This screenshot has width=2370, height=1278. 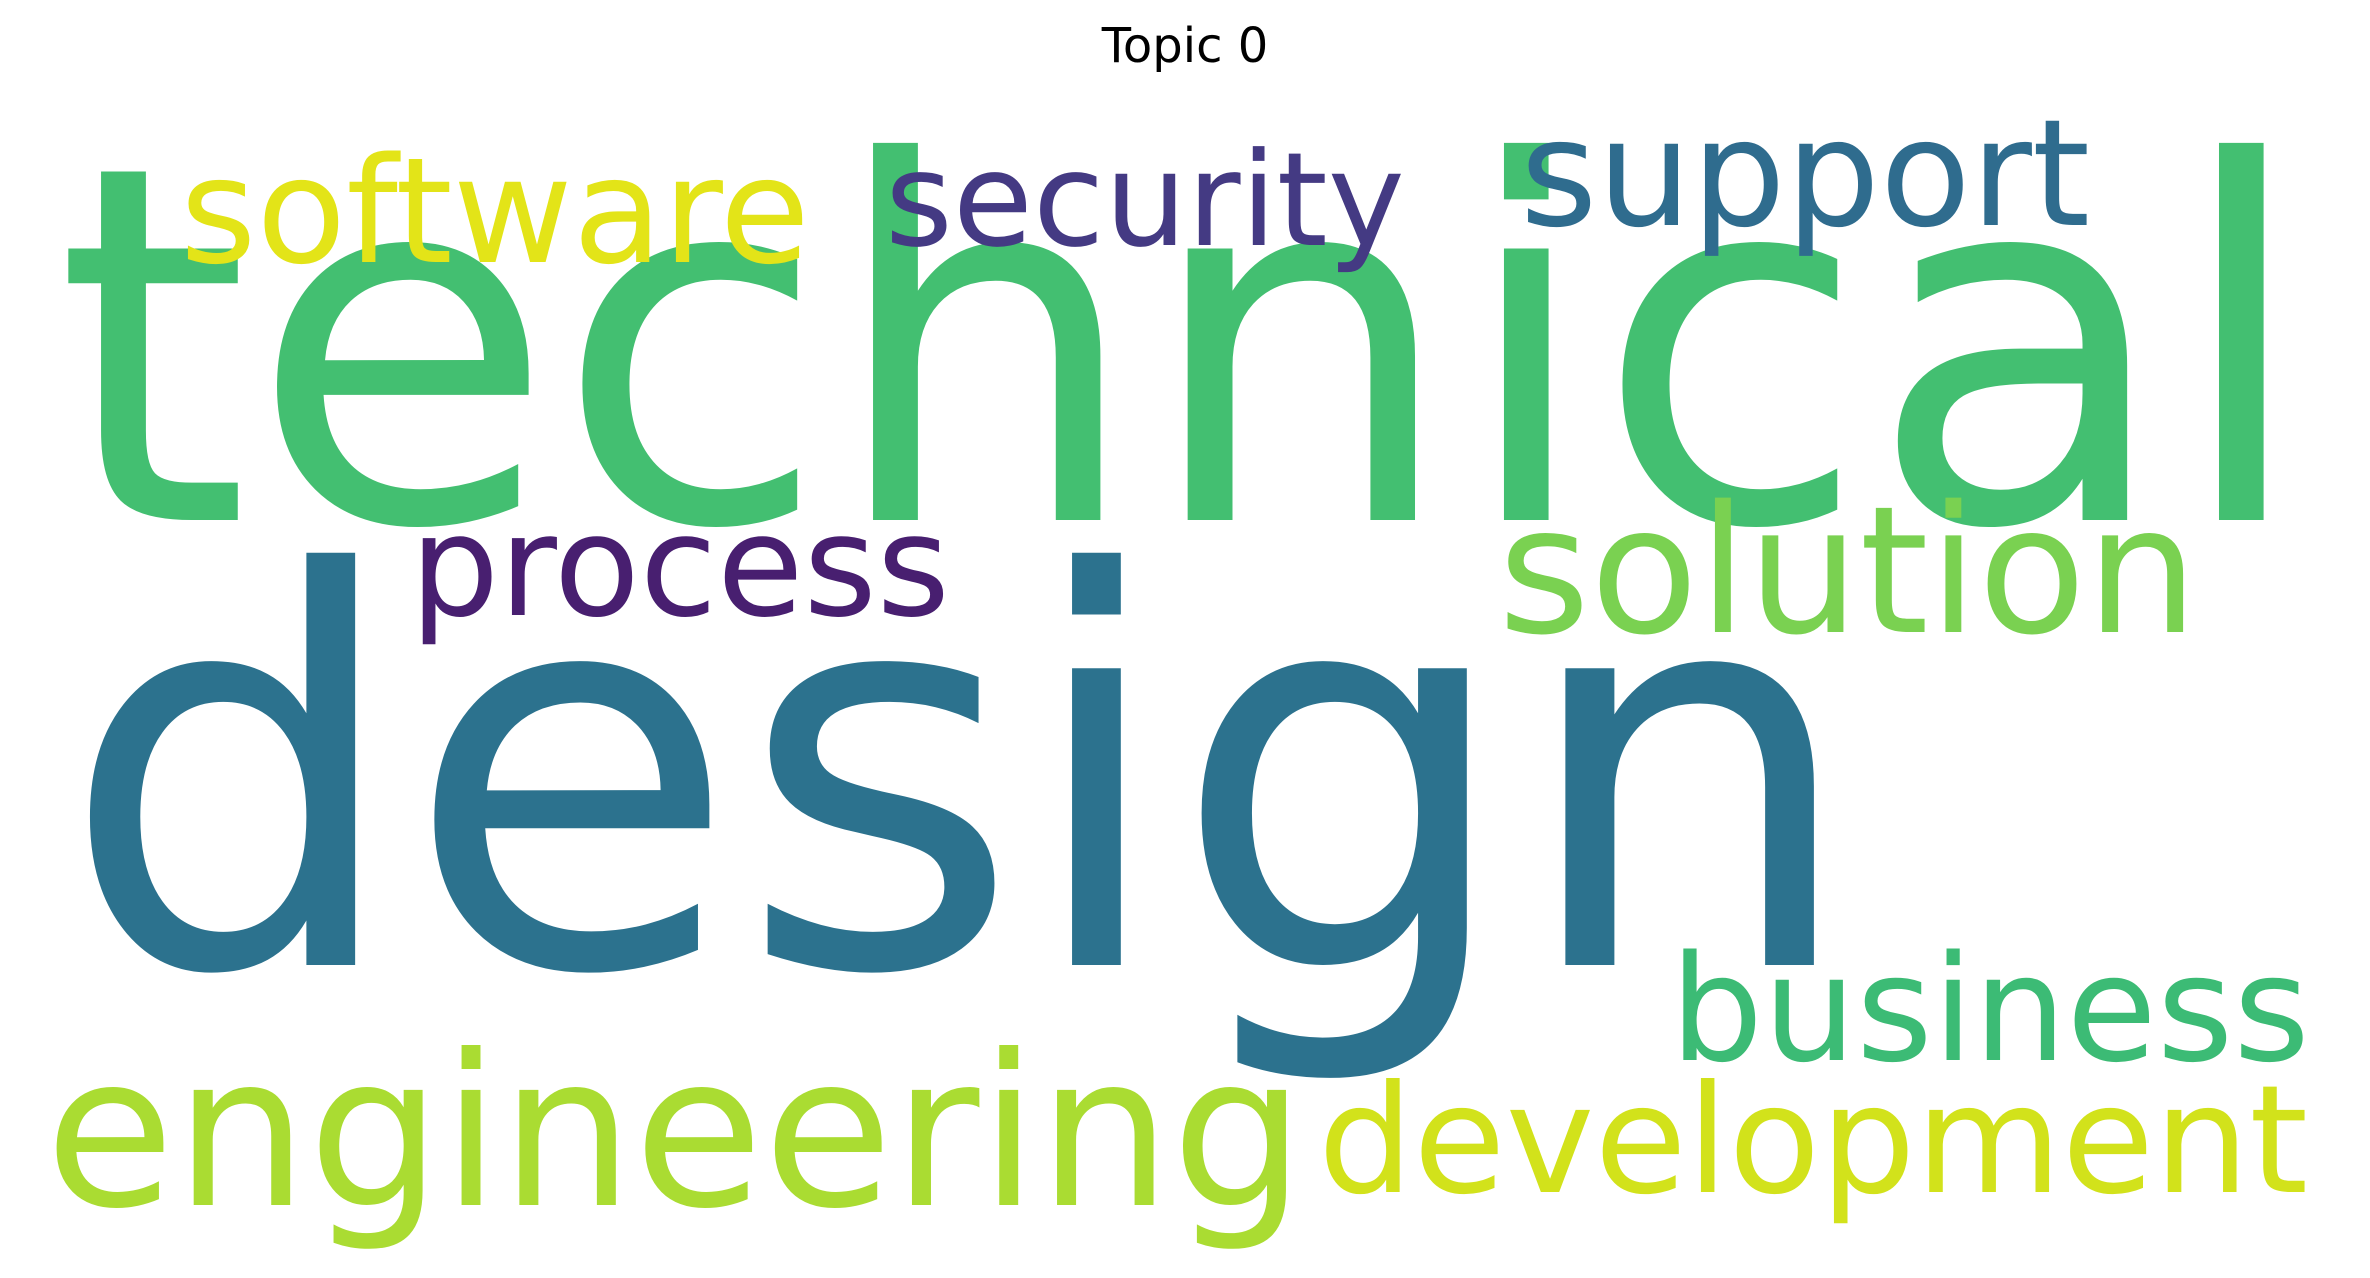 What do you see at coordinates (1848, 571) in the screenshot?
I see `word-solution: solution` at bounding box center [1848, 571].